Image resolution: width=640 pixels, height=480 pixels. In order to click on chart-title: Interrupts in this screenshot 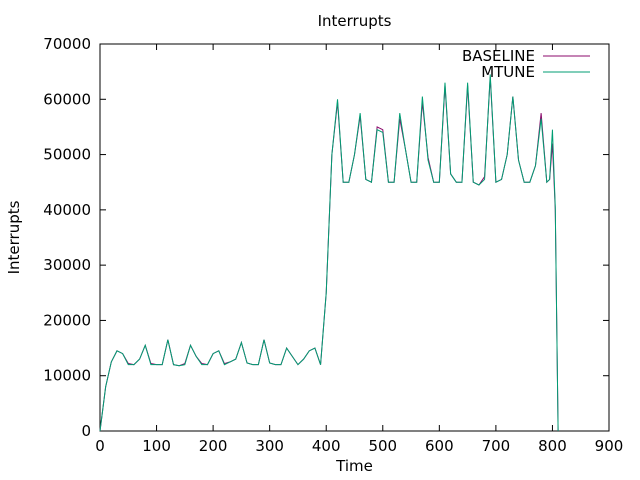, I will do `click(355, 21)`.